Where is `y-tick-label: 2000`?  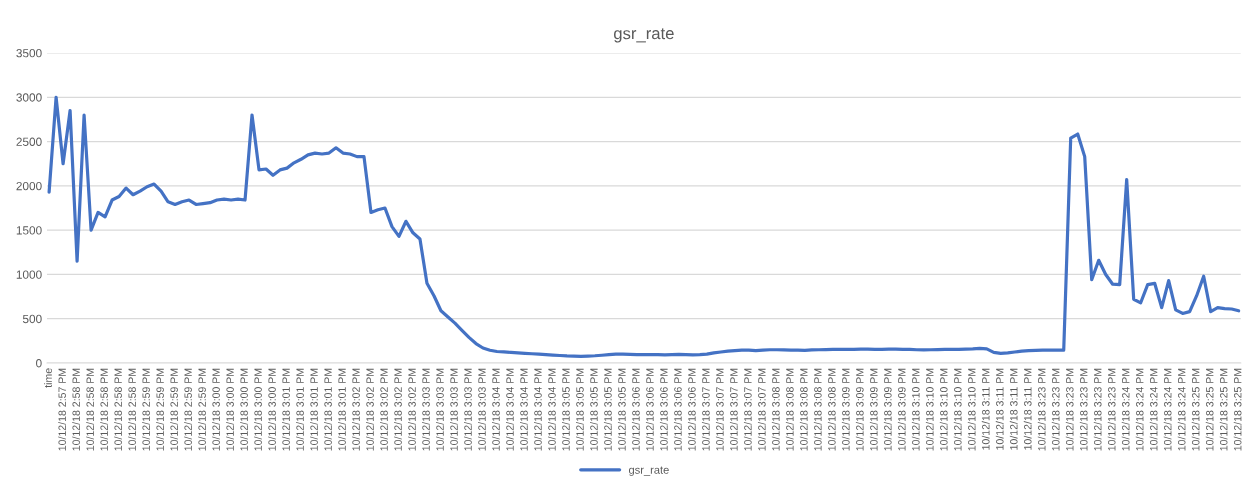
y-tick-label: 2000 is located at coordinates (29, 186).